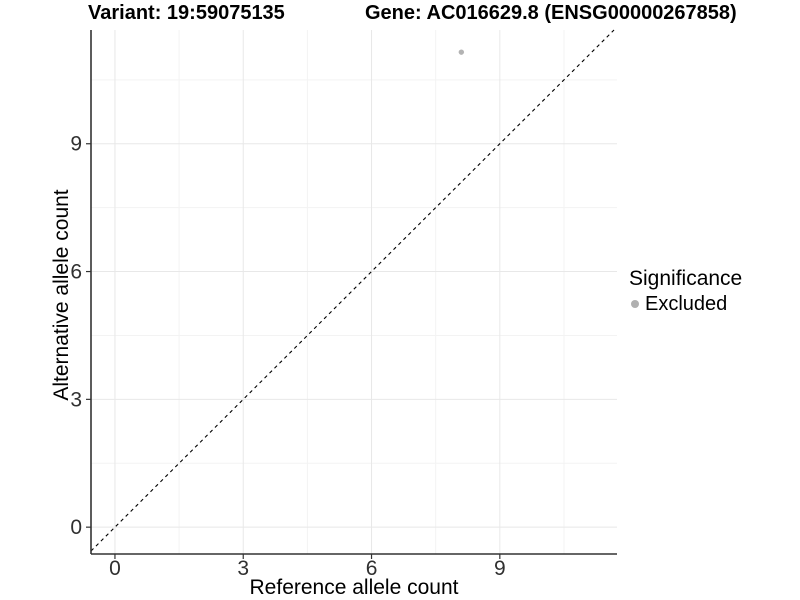  What do you see at coordinates (354, 587) in the screenshot?
I see `x-axis-title: Reference allele count` at bounding box center [354, 587].